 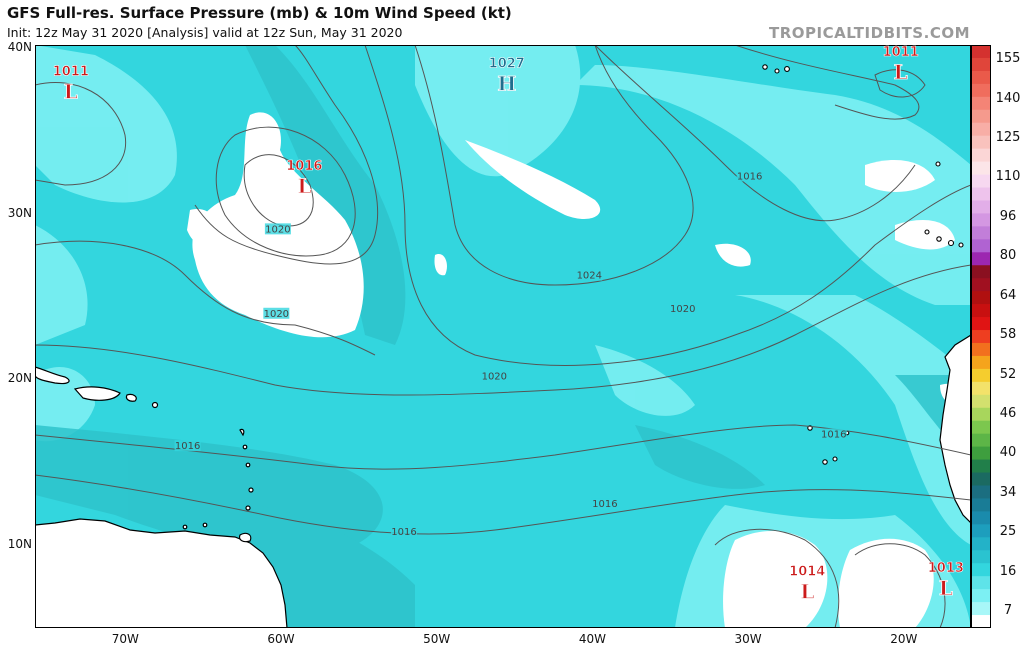 What do you see at coordinates (161, 573) in the screenshot?
I see `south-america-land` at bounding box center [161, 573].